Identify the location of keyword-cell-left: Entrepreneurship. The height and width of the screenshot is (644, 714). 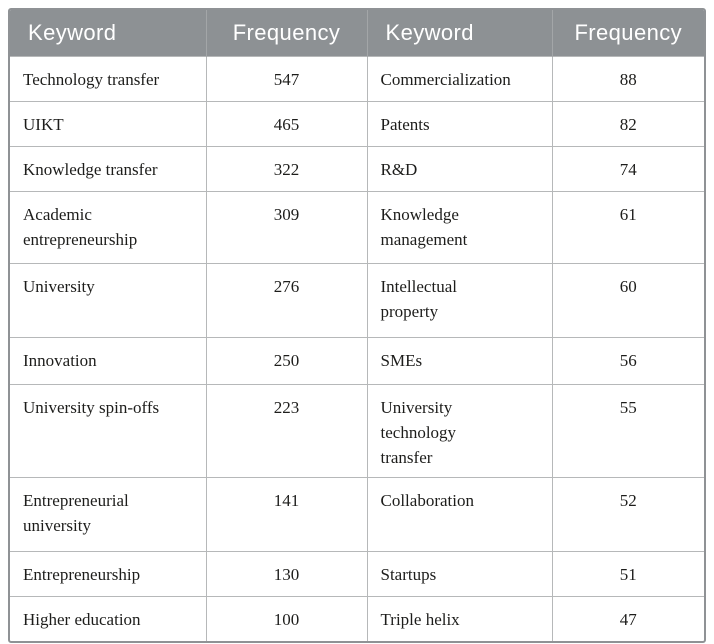
(108, 574).